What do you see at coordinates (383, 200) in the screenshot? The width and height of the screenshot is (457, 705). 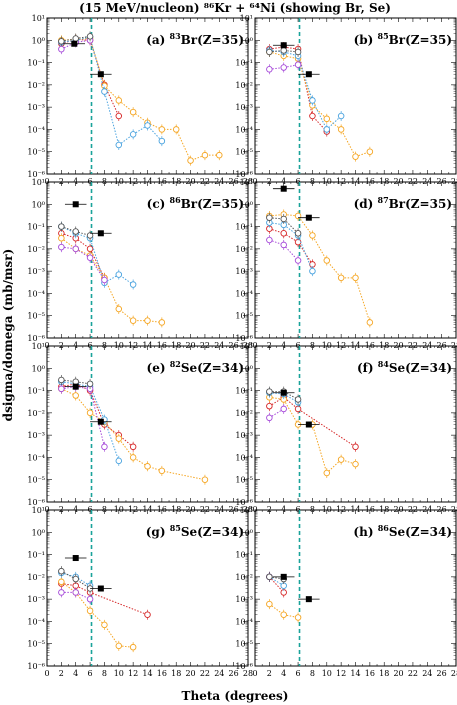 I see `panel-label-mass: 87` at bounding box center [383, 200].